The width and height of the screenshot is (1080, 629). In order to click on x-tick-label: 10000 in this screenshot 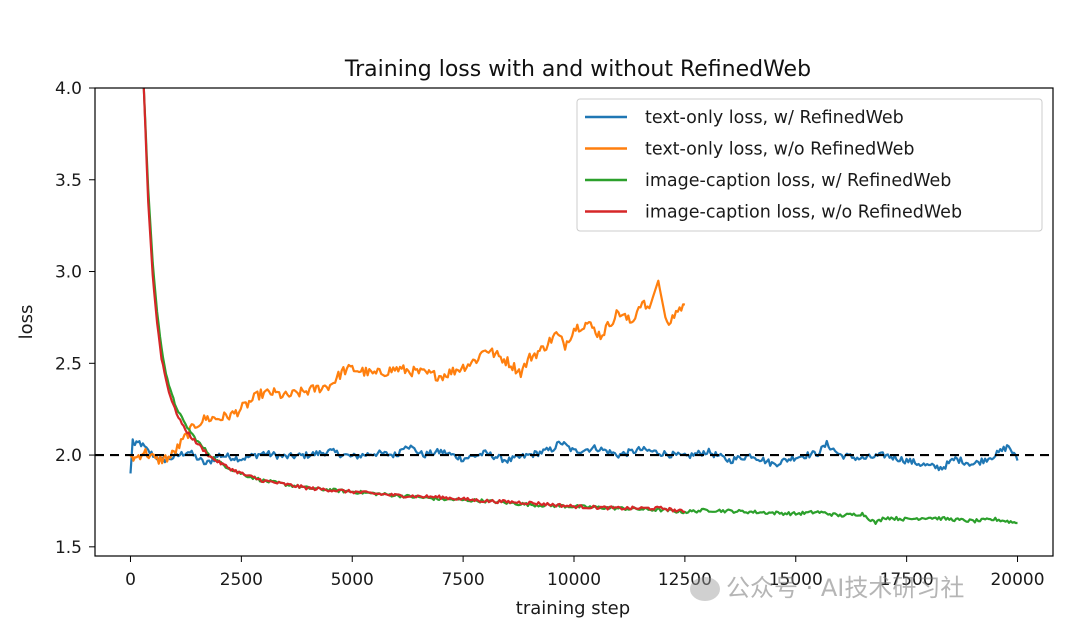, I will do `click(574, 580)`.